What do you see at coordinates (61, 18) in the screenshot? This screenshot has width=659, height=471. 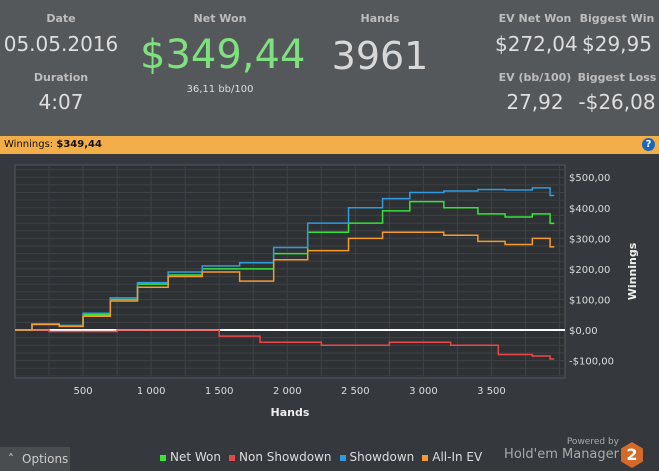 I see `date-label: Date` at bounding box center [61, 18].